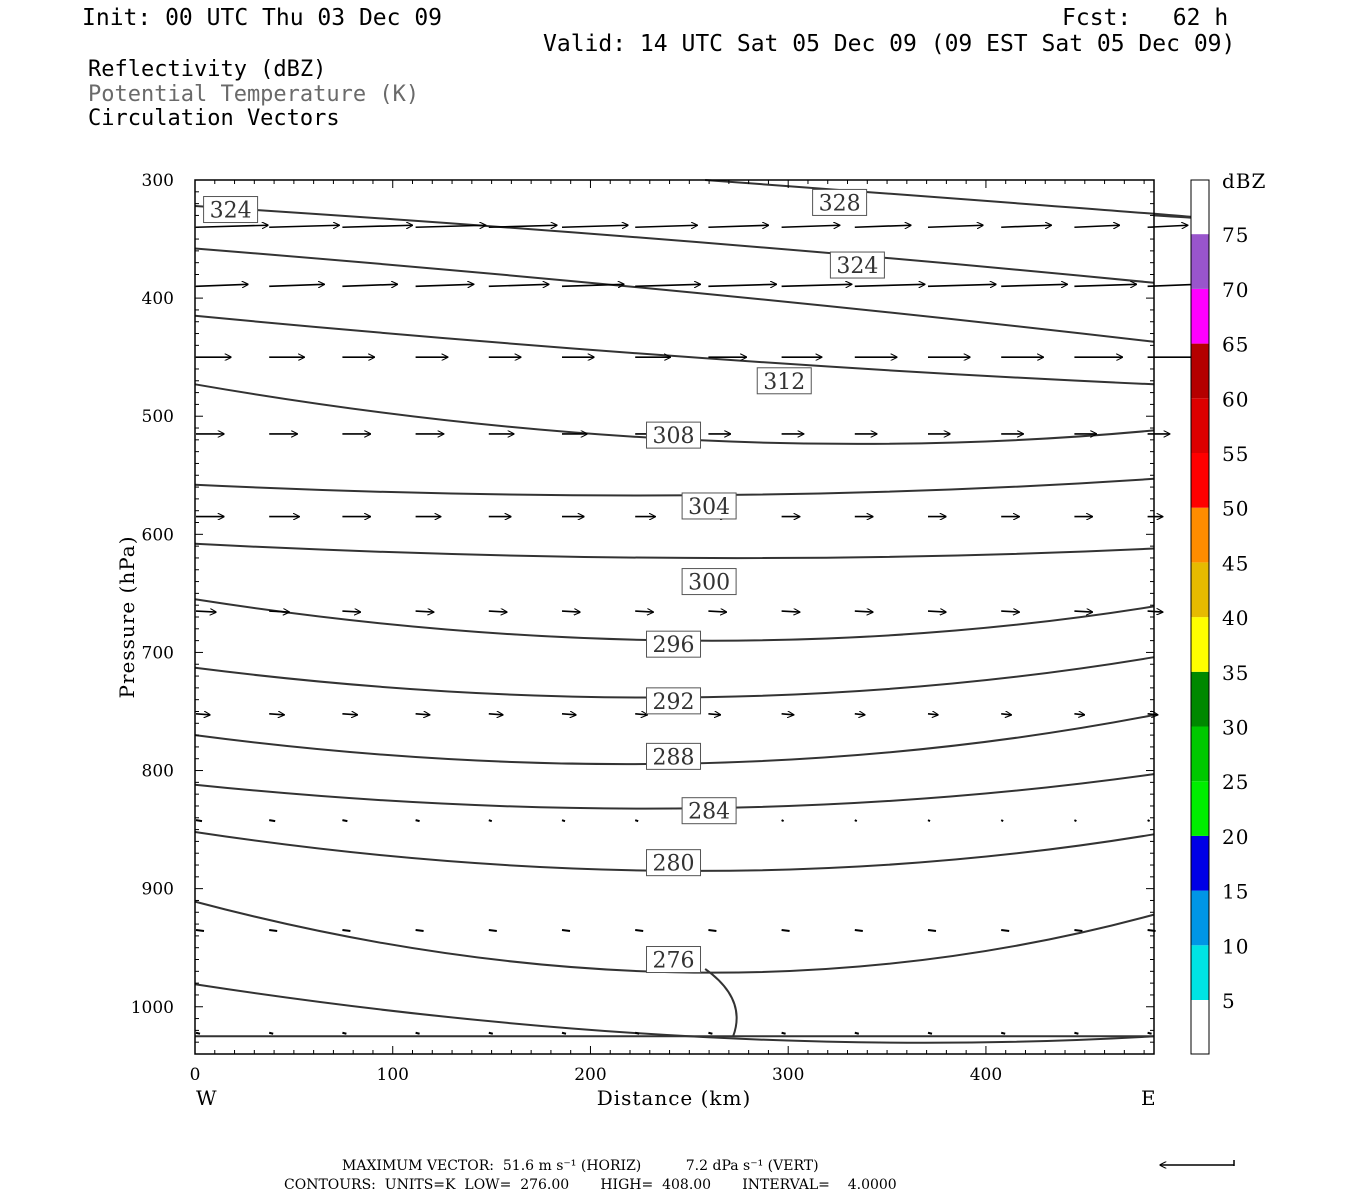 This screenshot has height=1200, width=1350. I want to click on x-tick-label: 300, so click(788, 1075).